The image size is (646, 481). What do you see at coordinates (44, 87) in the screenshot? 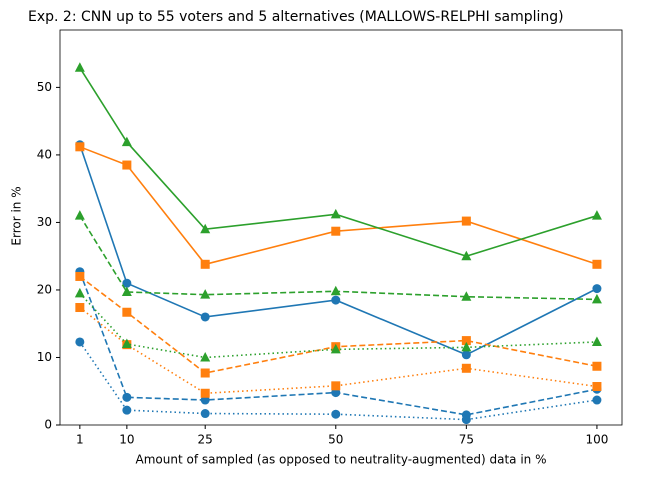
I see `y-tick-label: 50` at bounding box center [44, 87].